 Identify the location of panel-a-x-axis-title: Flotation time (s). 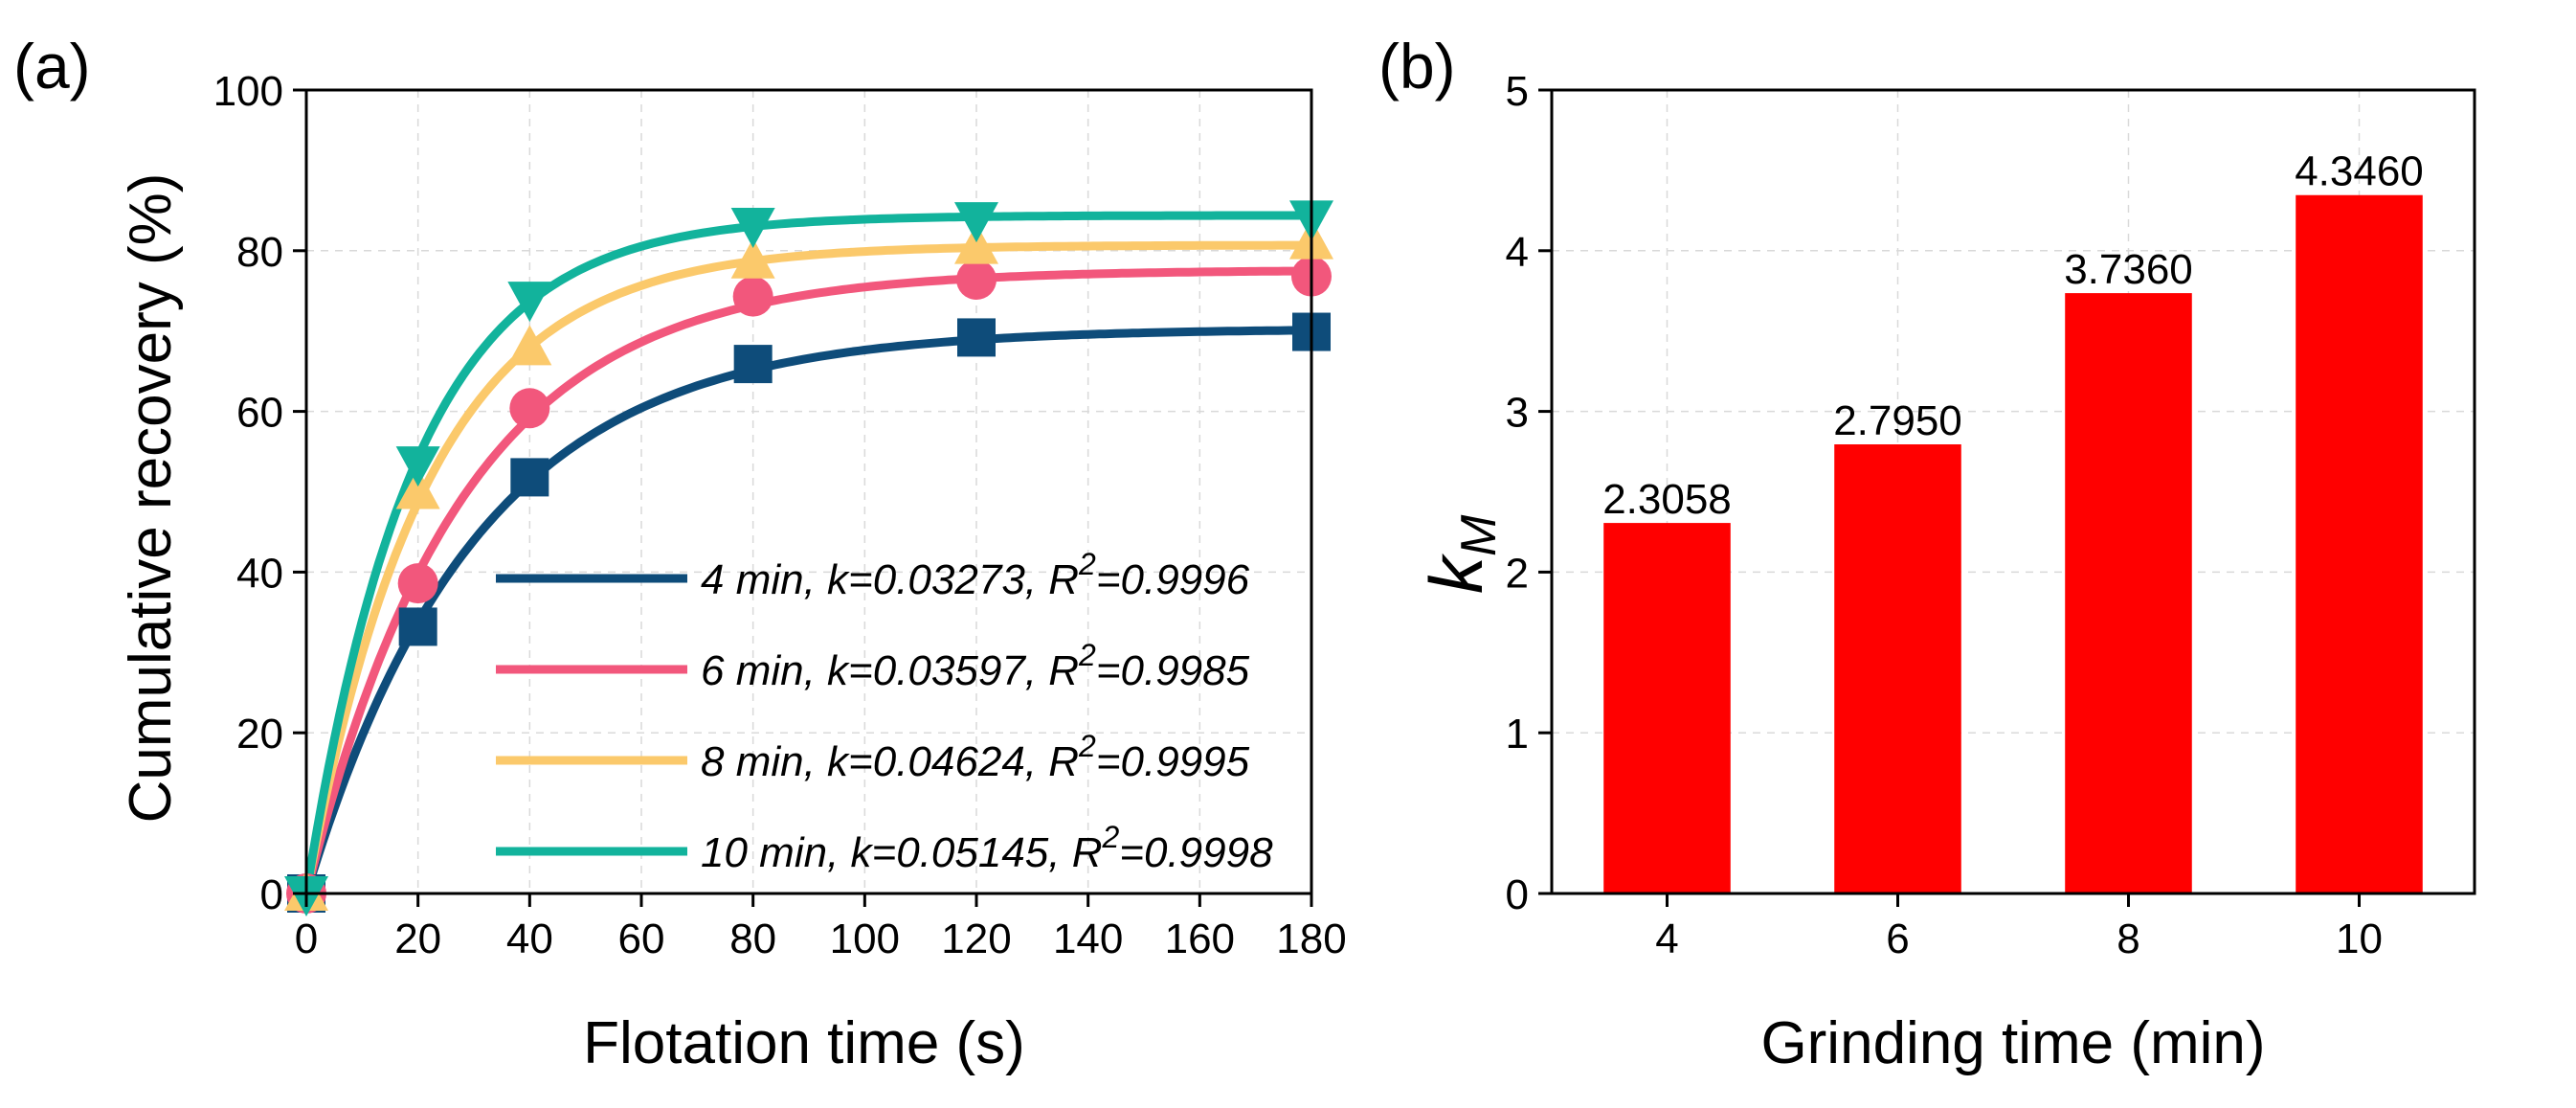
(804, 1043).